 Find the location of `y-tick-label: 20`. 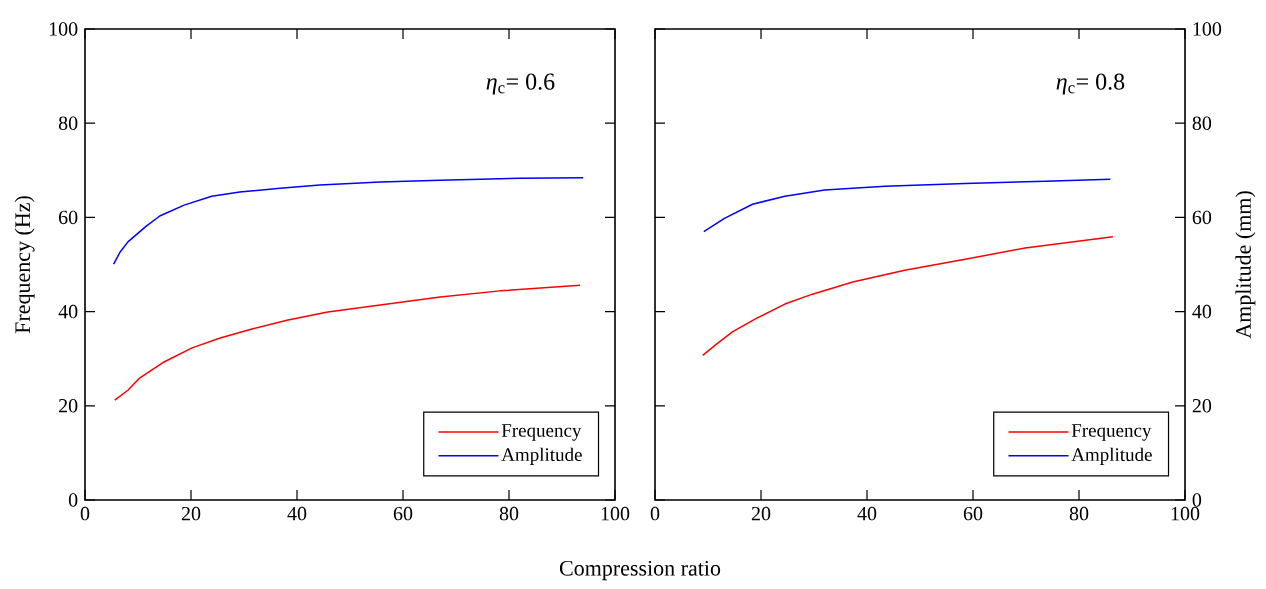

y-tick-label: 20 is located at coordinates (68, 406).